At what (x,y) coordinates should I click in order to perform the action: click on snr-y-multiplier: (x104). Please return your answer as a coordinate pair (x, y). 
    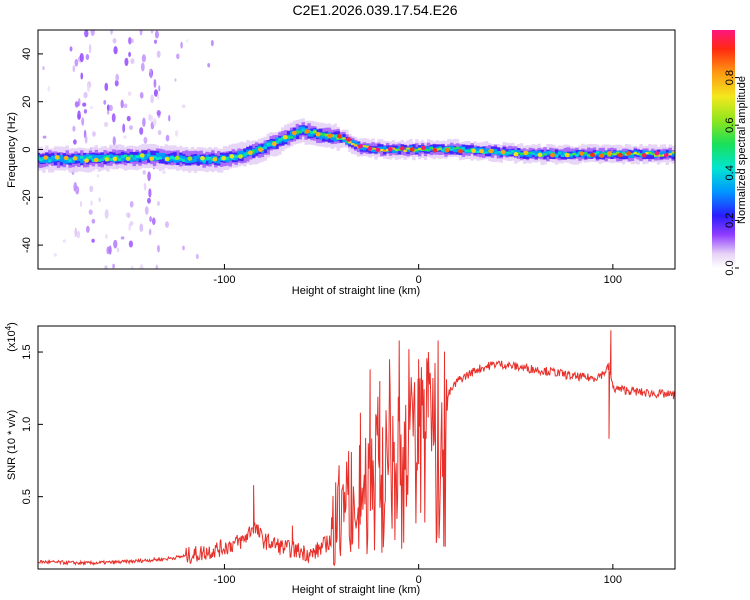
    Looking at the image, I should click on (11, 337).